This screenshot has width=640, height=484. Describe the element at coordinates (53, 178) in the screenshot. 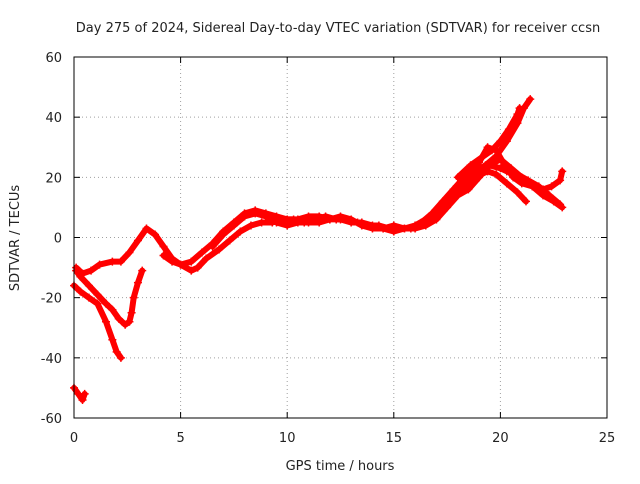

I see `y-tick-label: 20` at that location.